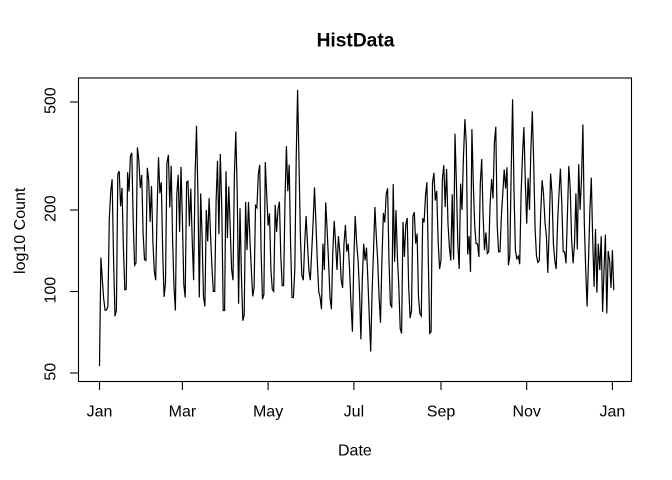 This screenshot has width=672, height=480. I want to click on svg-text: May, so click(268, 412).